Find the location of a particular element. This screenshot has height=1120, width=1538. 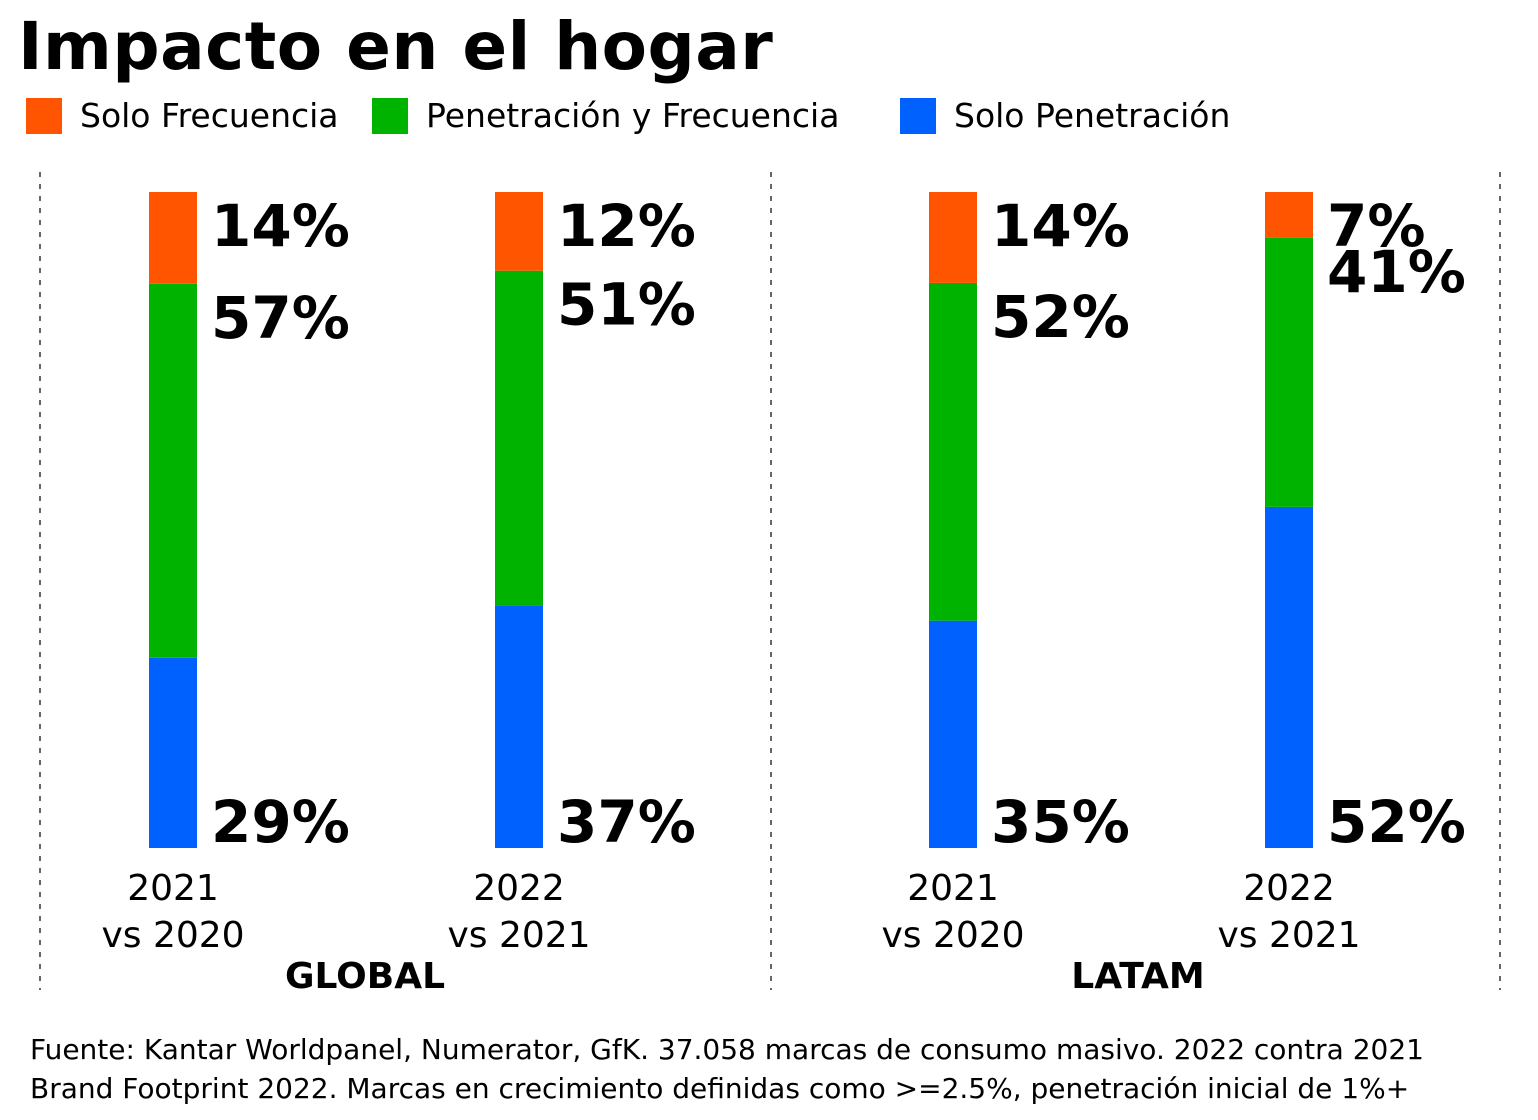

data-label-solo-penetracion-3: 35% is located at coordinates (1060, 822).